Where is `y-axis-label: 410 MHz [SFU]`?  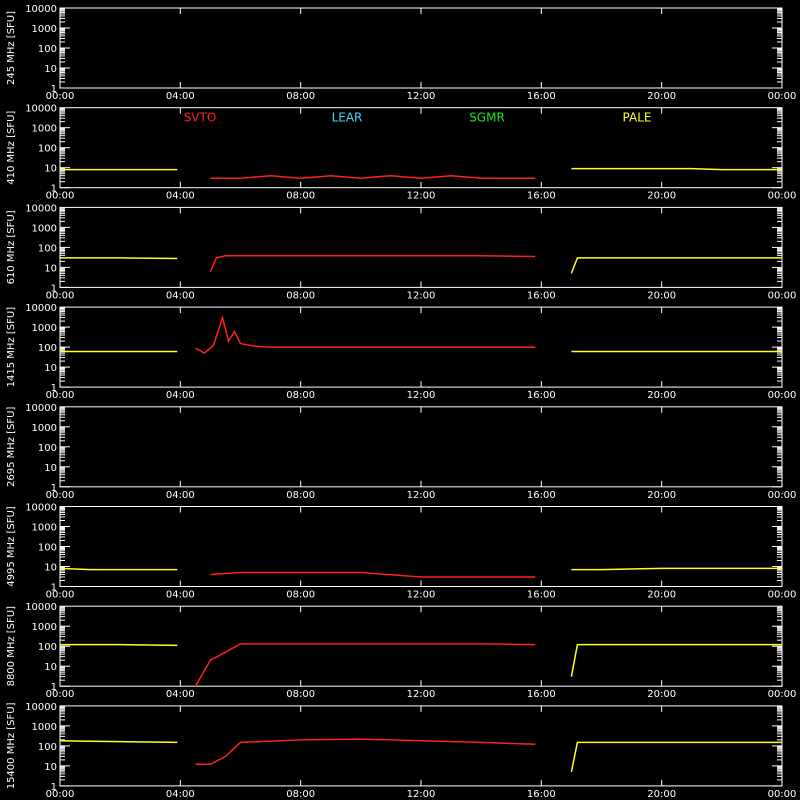
y-axis-label: 410 MHz [SFU] is located at coordinates (11, 148).